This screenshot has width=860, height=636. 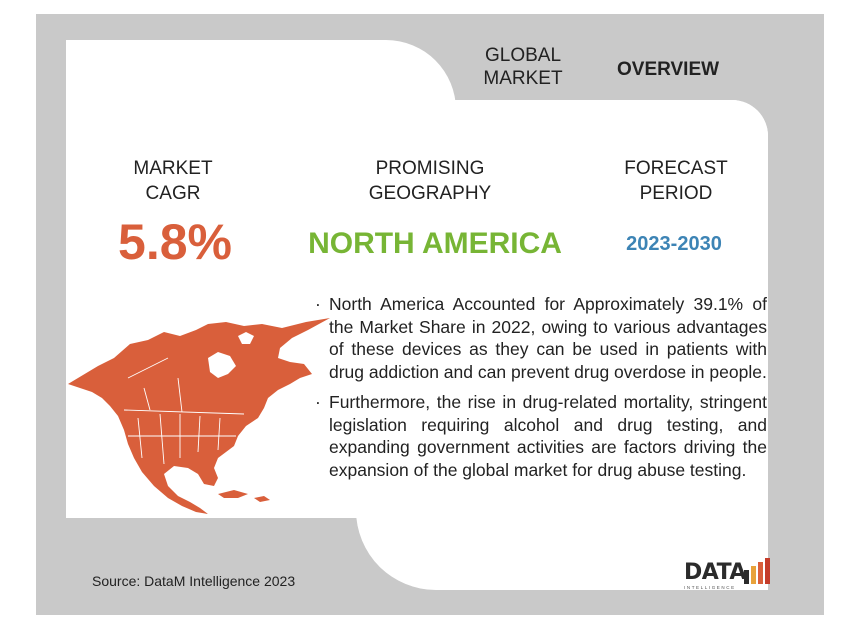 I want to click on overview-heading: OVERVIEW, so click(x=668, y=69).